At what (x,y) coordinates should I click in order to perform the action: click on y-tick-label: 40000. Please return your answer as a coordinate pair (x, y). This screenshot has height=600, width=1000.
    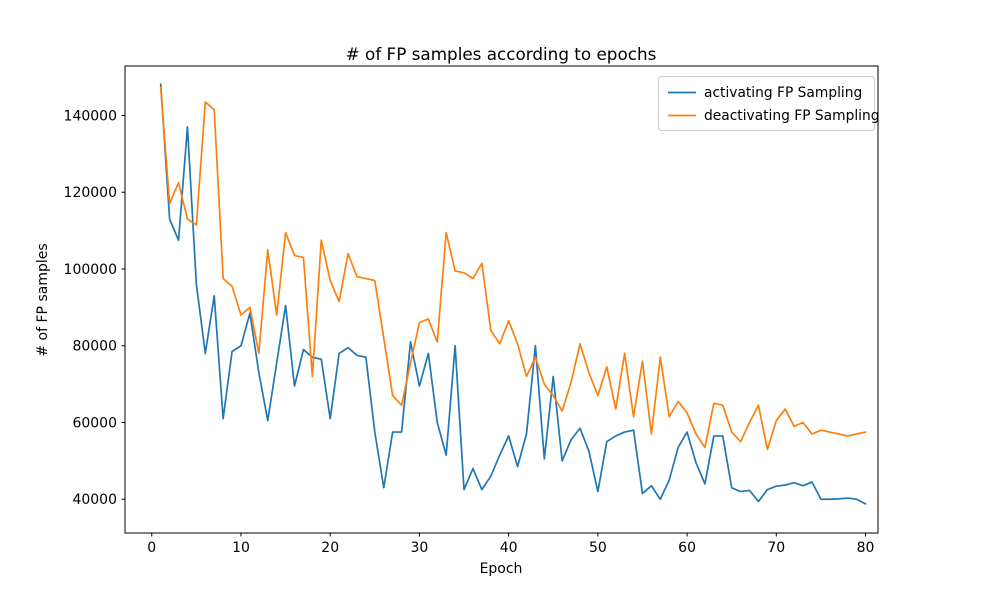
    Looking at the image, I should click on (94, 500).